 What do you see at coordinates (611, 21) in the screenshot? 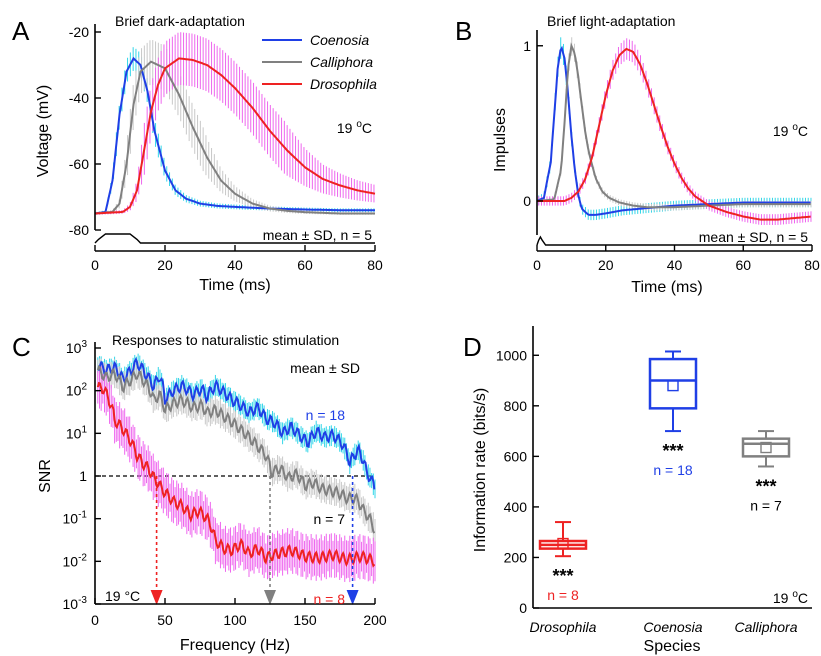
I see `panel-title: Brief light-adaptation` at bounding box center [611, 21].